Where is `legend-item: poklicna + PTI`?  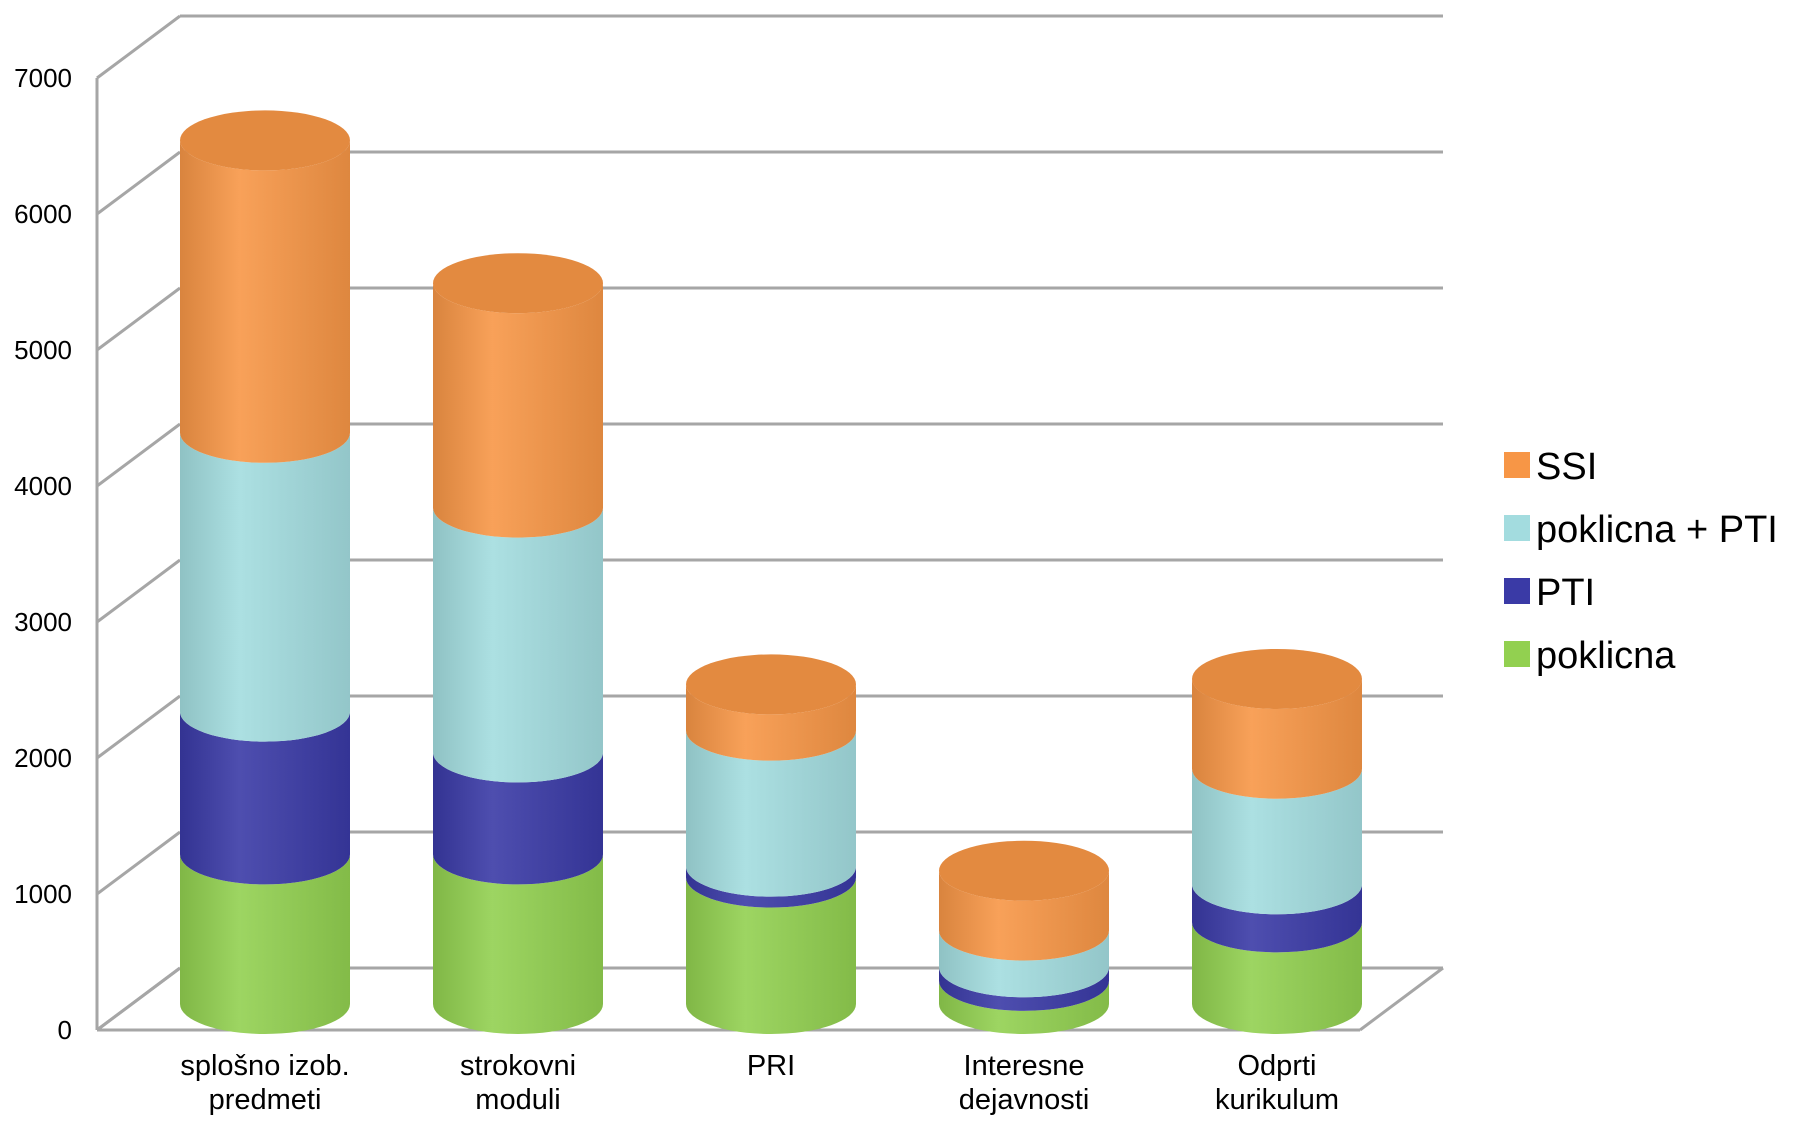
legend-item: poklicna + PTI is located at coordinates (1641, 530).